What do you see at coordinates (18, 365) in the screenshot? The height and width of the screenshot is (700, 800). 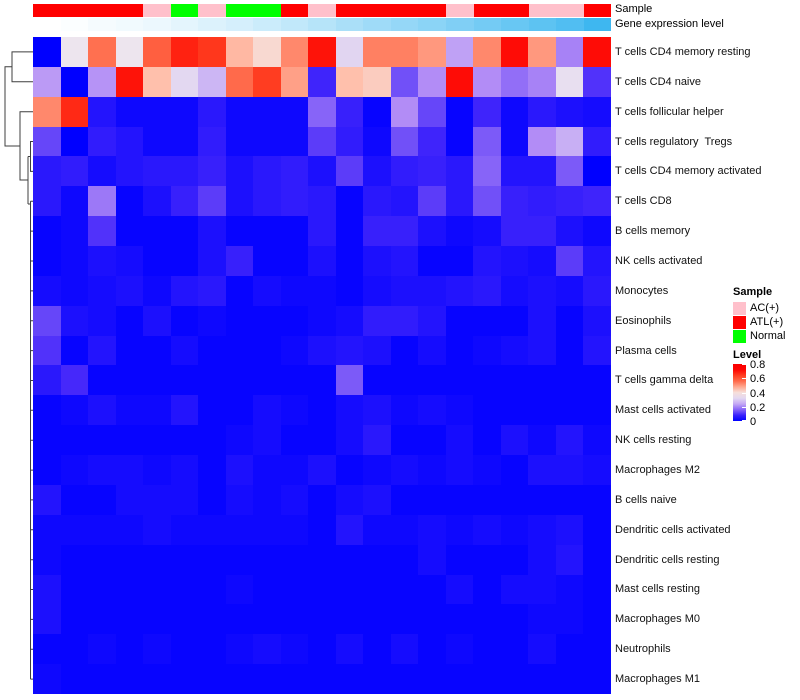 I see `row-dendrogram` at bounding box center [18, 365].